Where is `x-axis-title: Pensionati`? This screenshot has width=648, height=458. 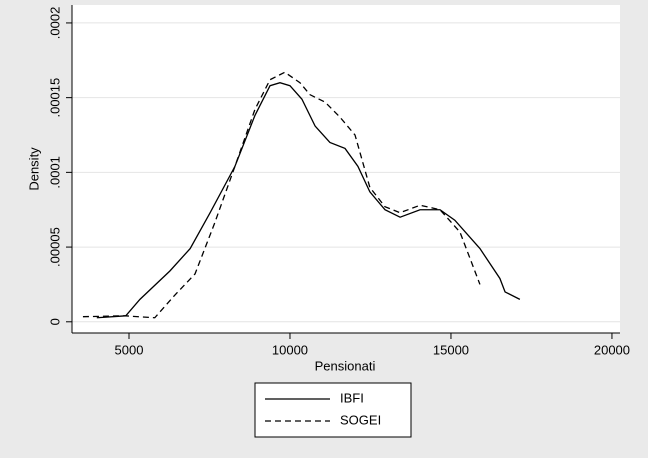
x-axis-title: Pensionati is located at coordinates (345, 365).